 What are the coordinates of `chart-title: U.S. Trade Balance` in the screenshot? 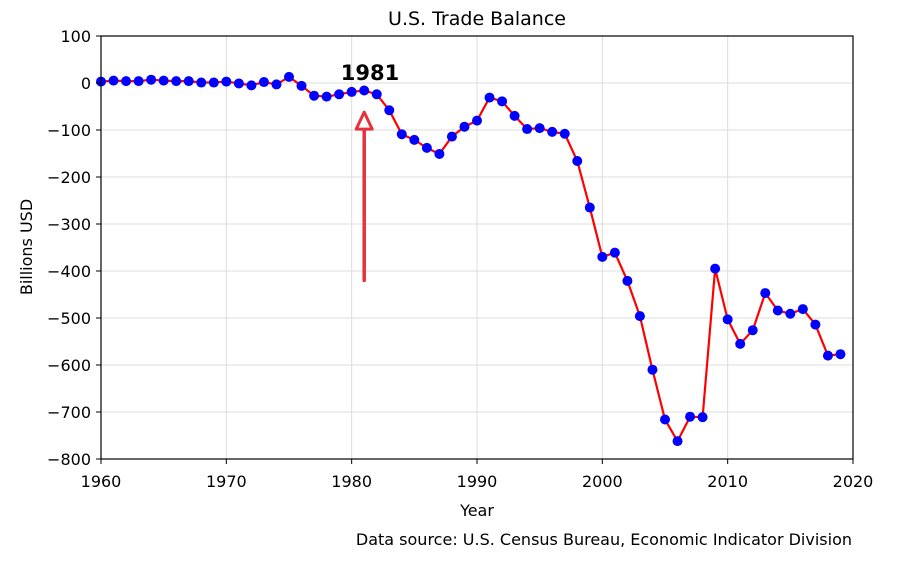 It's located at (477, 19).